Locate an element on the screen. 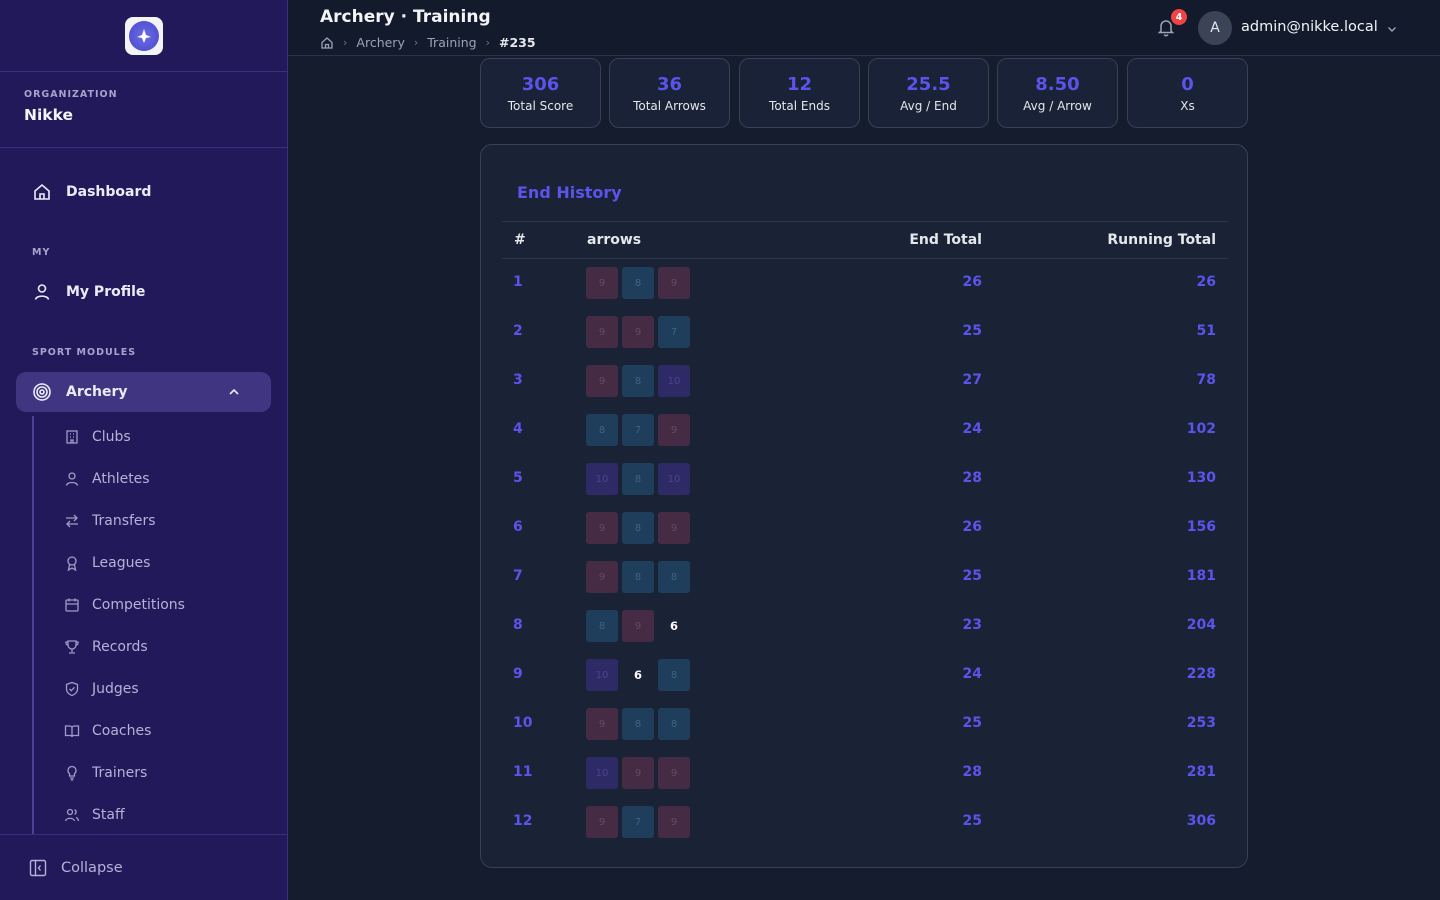 This screenshot has height=900, width=1440. end-total: 27 is located at coordinates (972, 380).